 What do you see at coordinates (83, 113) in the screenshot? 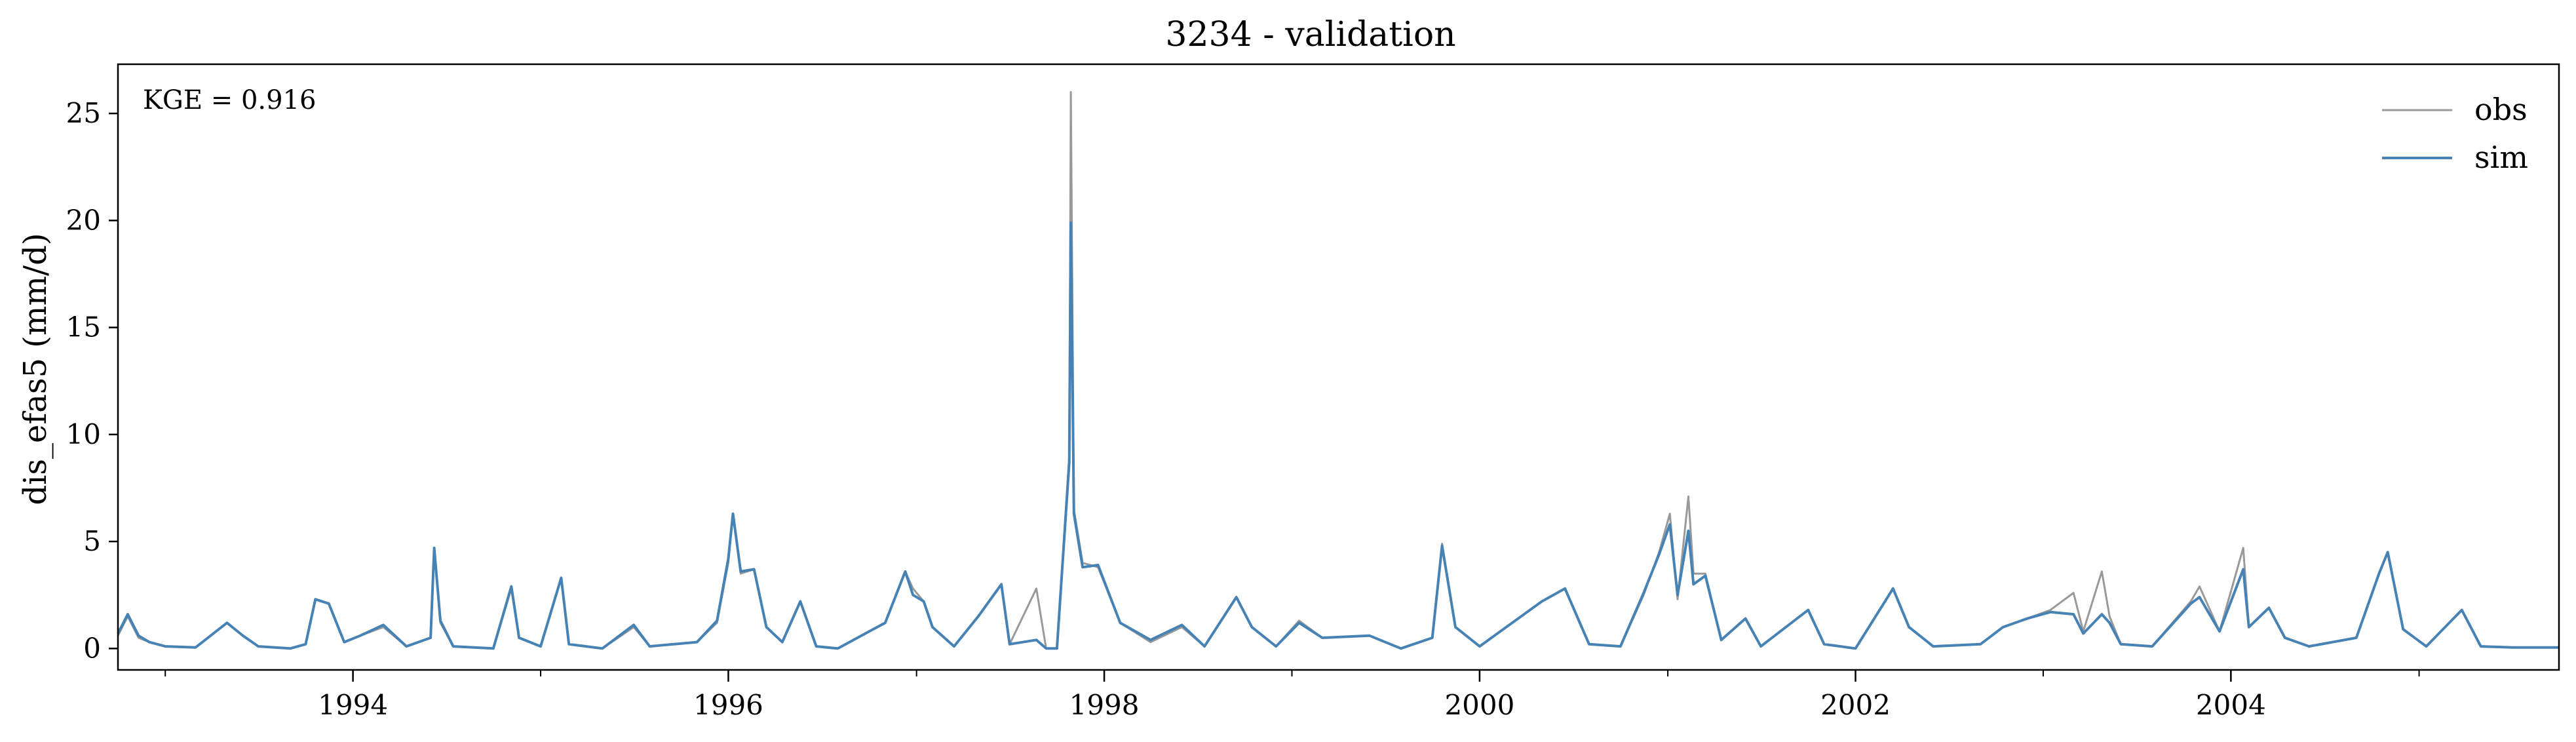
I see `y-tick-label: 25` at bounding box center [83, 113].